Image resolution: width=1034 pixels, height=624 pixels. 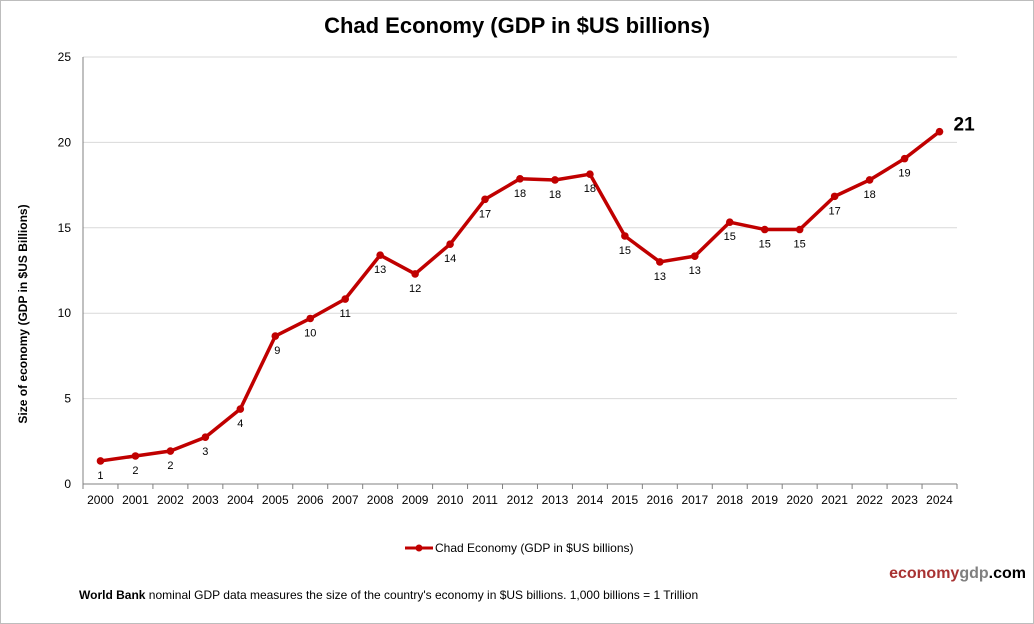 I want to click on x-tick-label: 2006, so click(x=310, y=500).